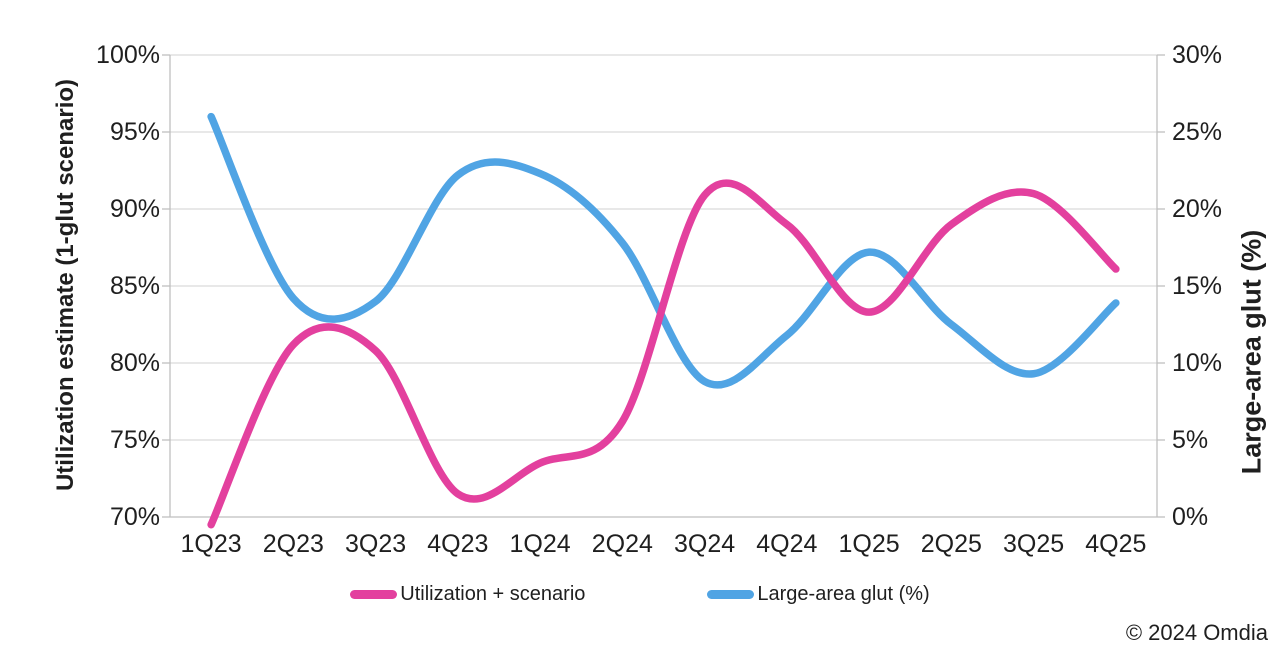 The image size is (1280, 654). I want to click on x-tick-label: 4Q24, so click(787, 544).